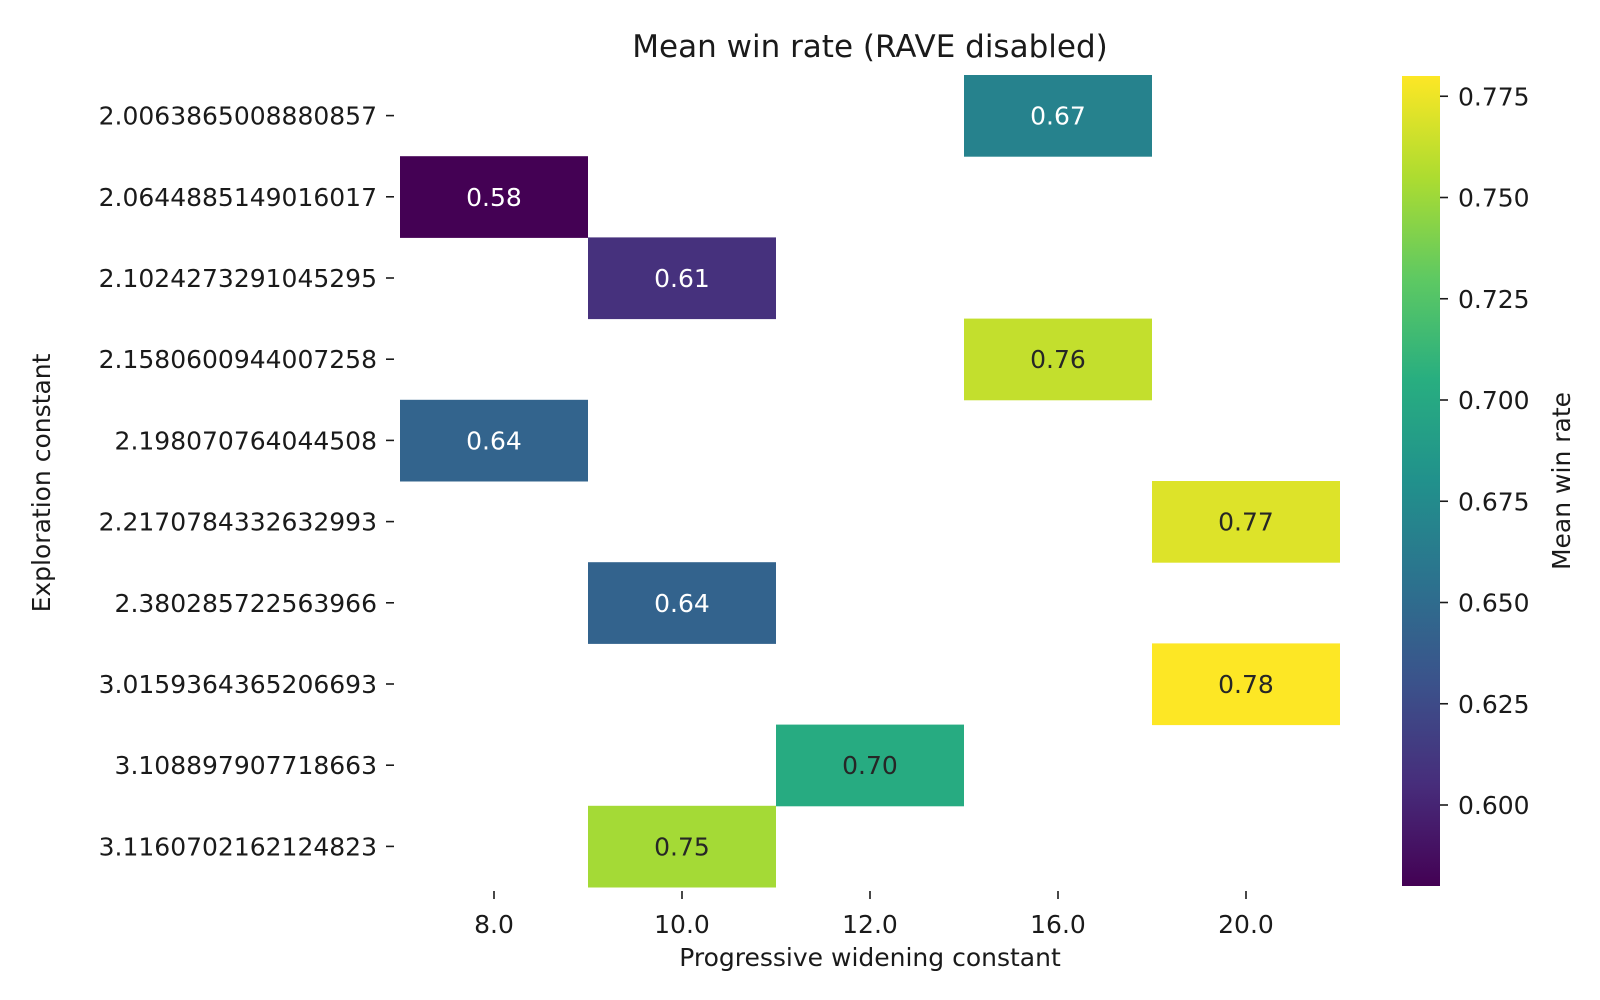 The width and height of the screenshot is (1600, 1000). What do you see at coordinates (1494, 299) in the screenshot?
I see `colorbar-tick-label: 0.725` at bounding box center [1494, 299].